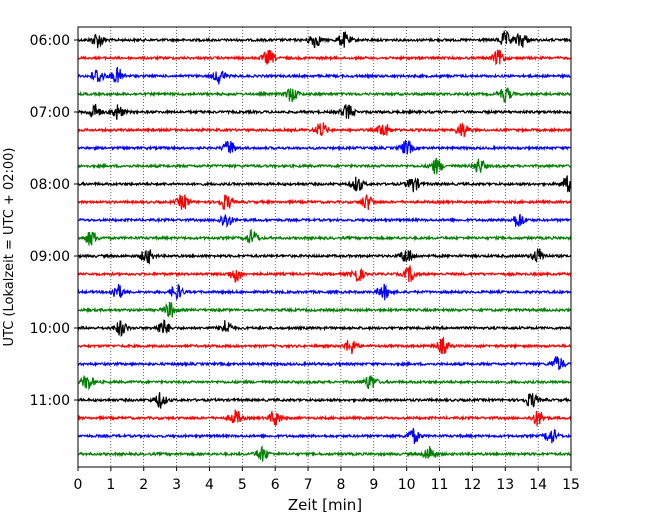 The width and height of the screenshot is (650, 520). What do you see at coordinates (324, 328) in the screenshot?
I see `trace-10:00` at bounding box center [324, 328].